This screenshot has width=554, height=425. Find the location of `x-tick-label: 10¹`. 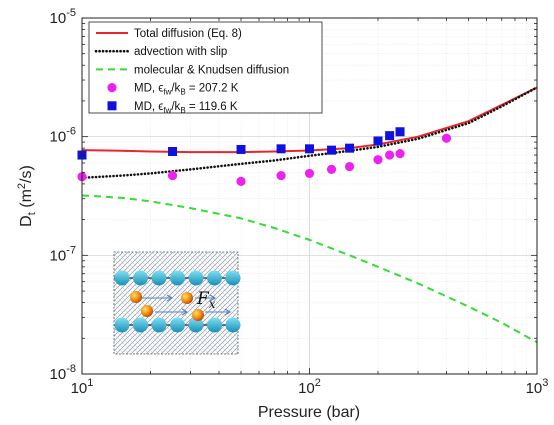

x-tick-label: 10¹ is located at coordinates (82, 387).